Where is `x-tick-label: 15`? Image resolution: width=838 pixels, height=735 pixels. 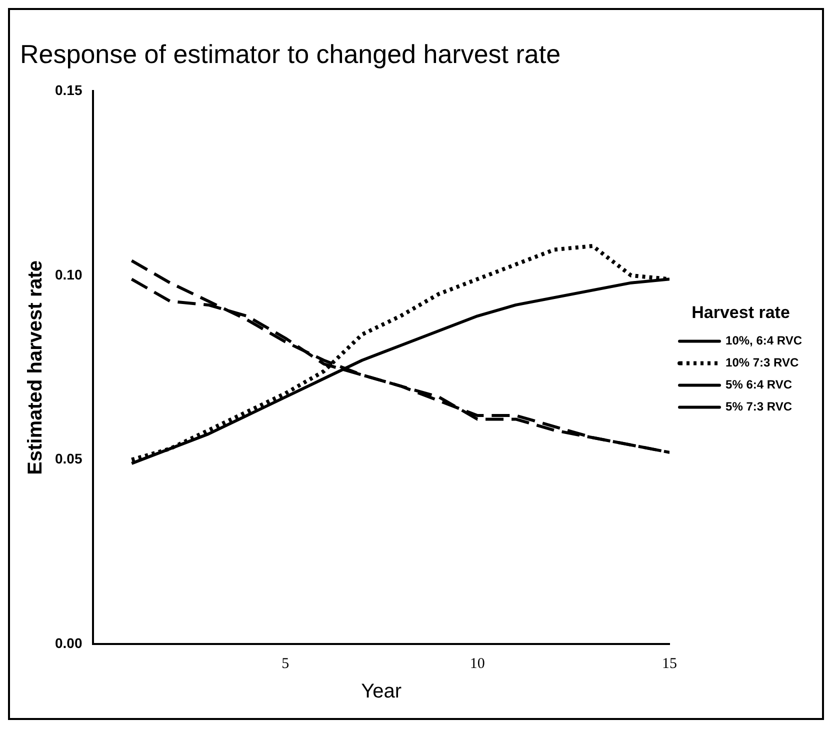
x-tick-label: 15 is located at coordinates (670, 664).